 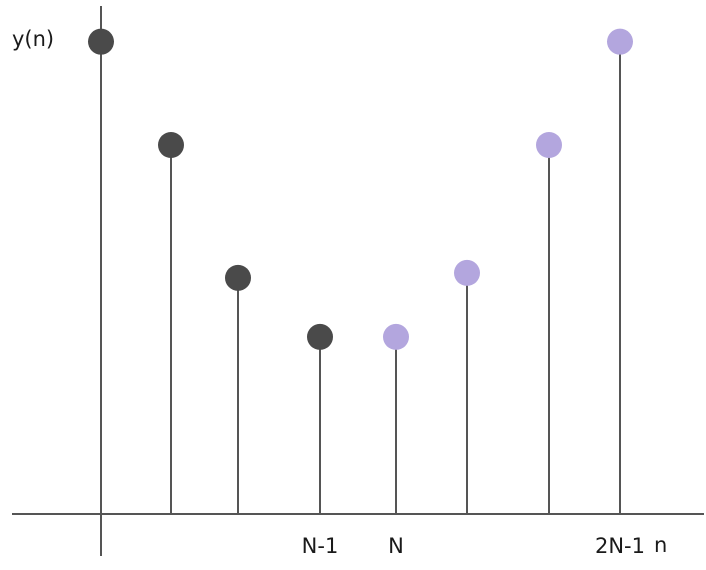 I want to click on x-tick-label: N-1, so click(x=320, y=546).